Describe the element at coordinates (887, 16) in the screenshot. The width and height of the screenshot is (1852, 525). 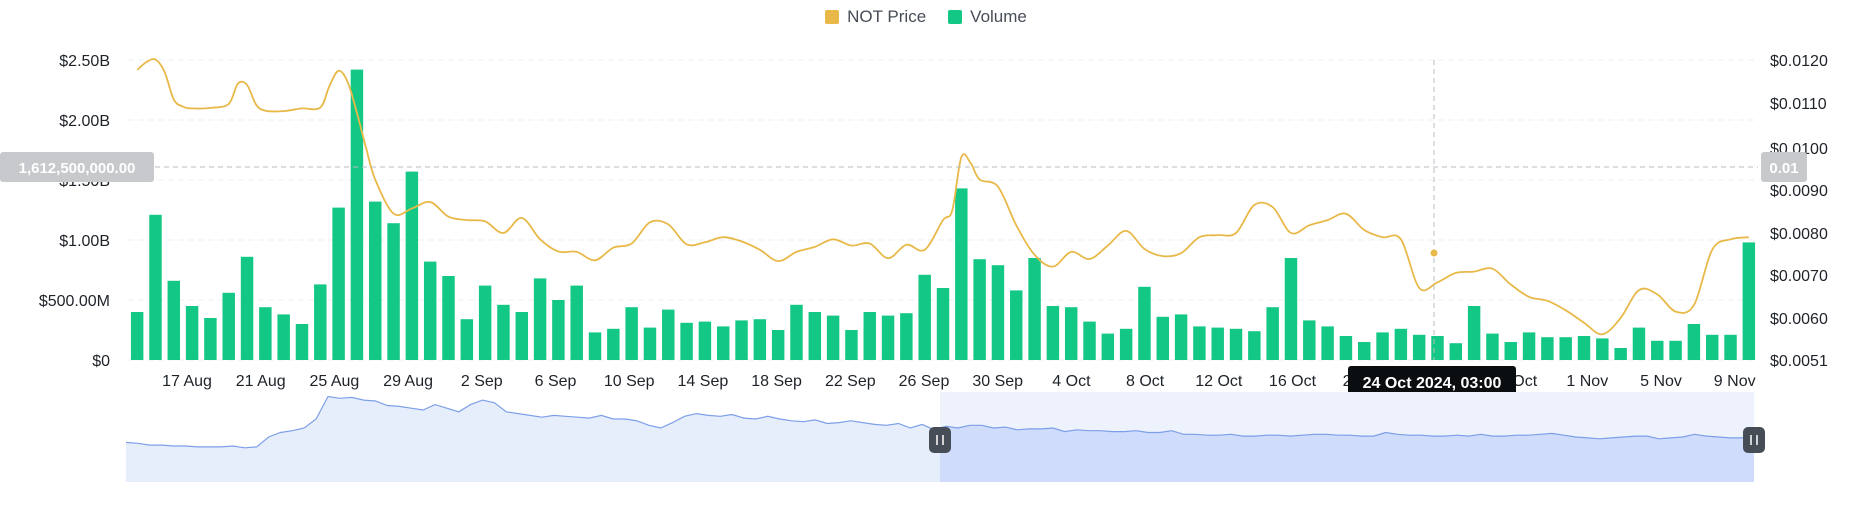
I see `legend-label-price: NOT Price` at that location.